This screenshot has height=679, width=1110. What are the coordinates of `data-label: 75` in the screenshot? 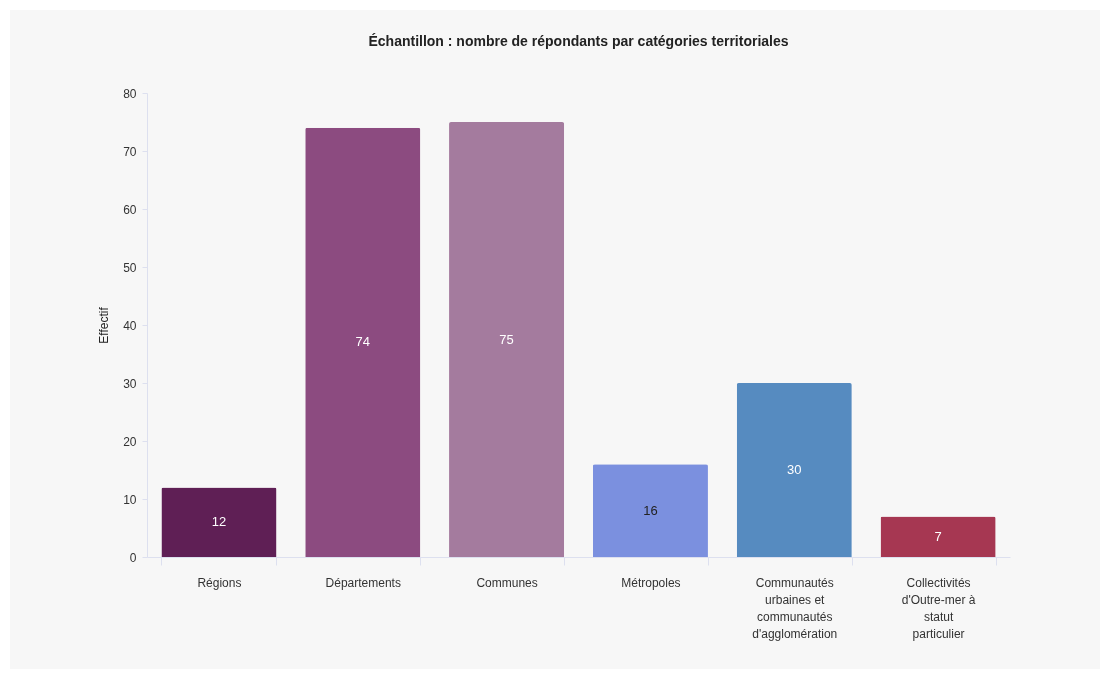 It's located at (506, 339).